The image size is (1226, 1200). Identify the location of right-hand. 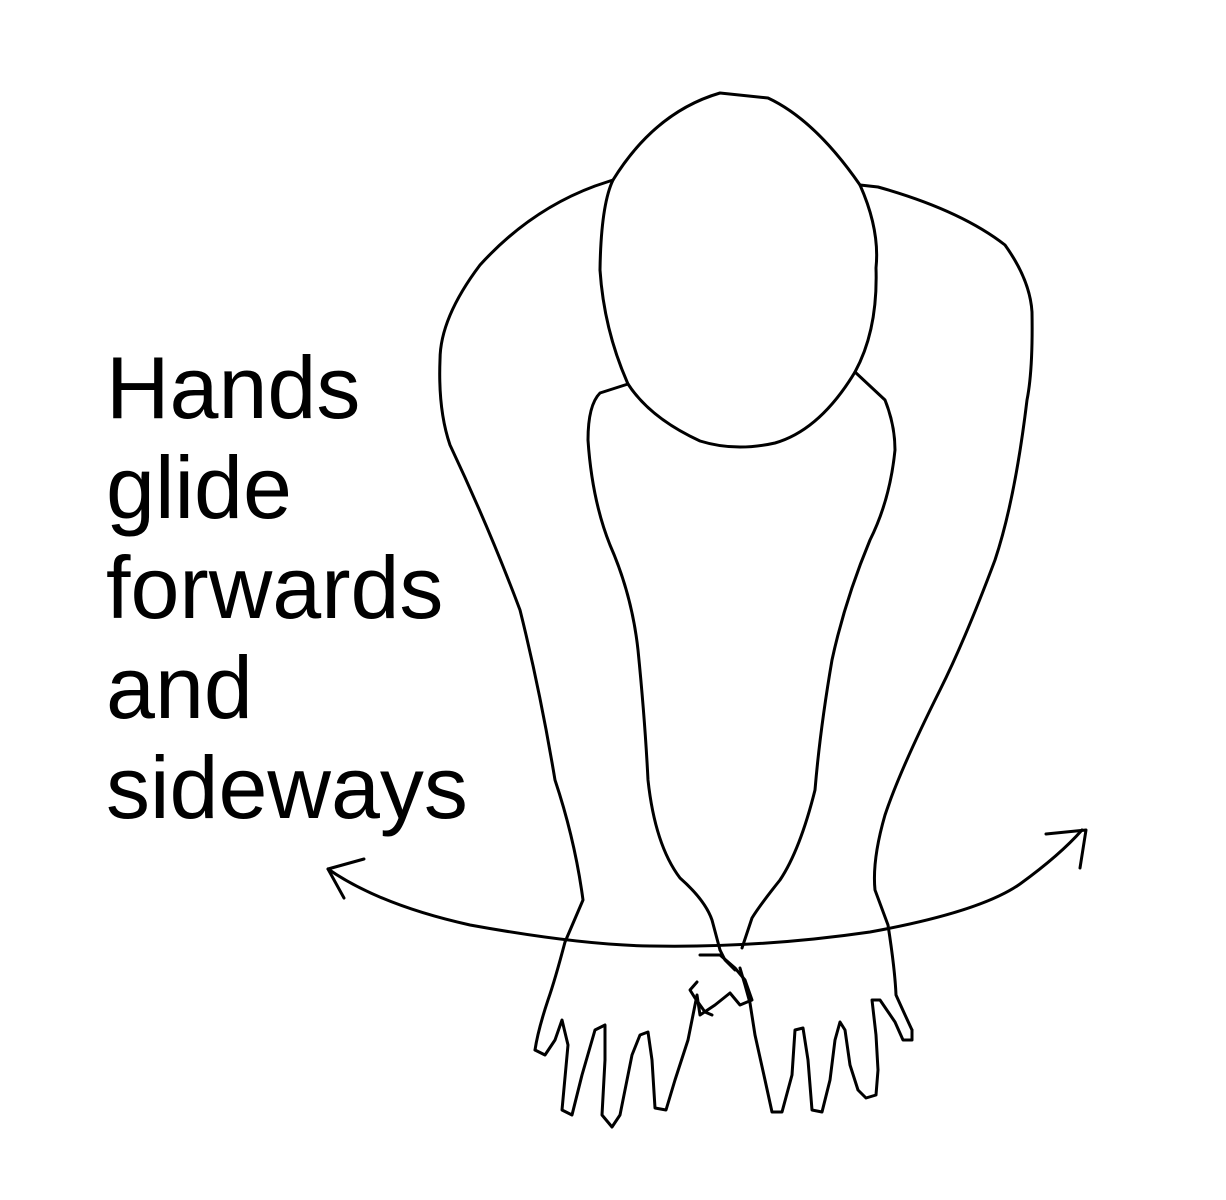
(826, 1040).